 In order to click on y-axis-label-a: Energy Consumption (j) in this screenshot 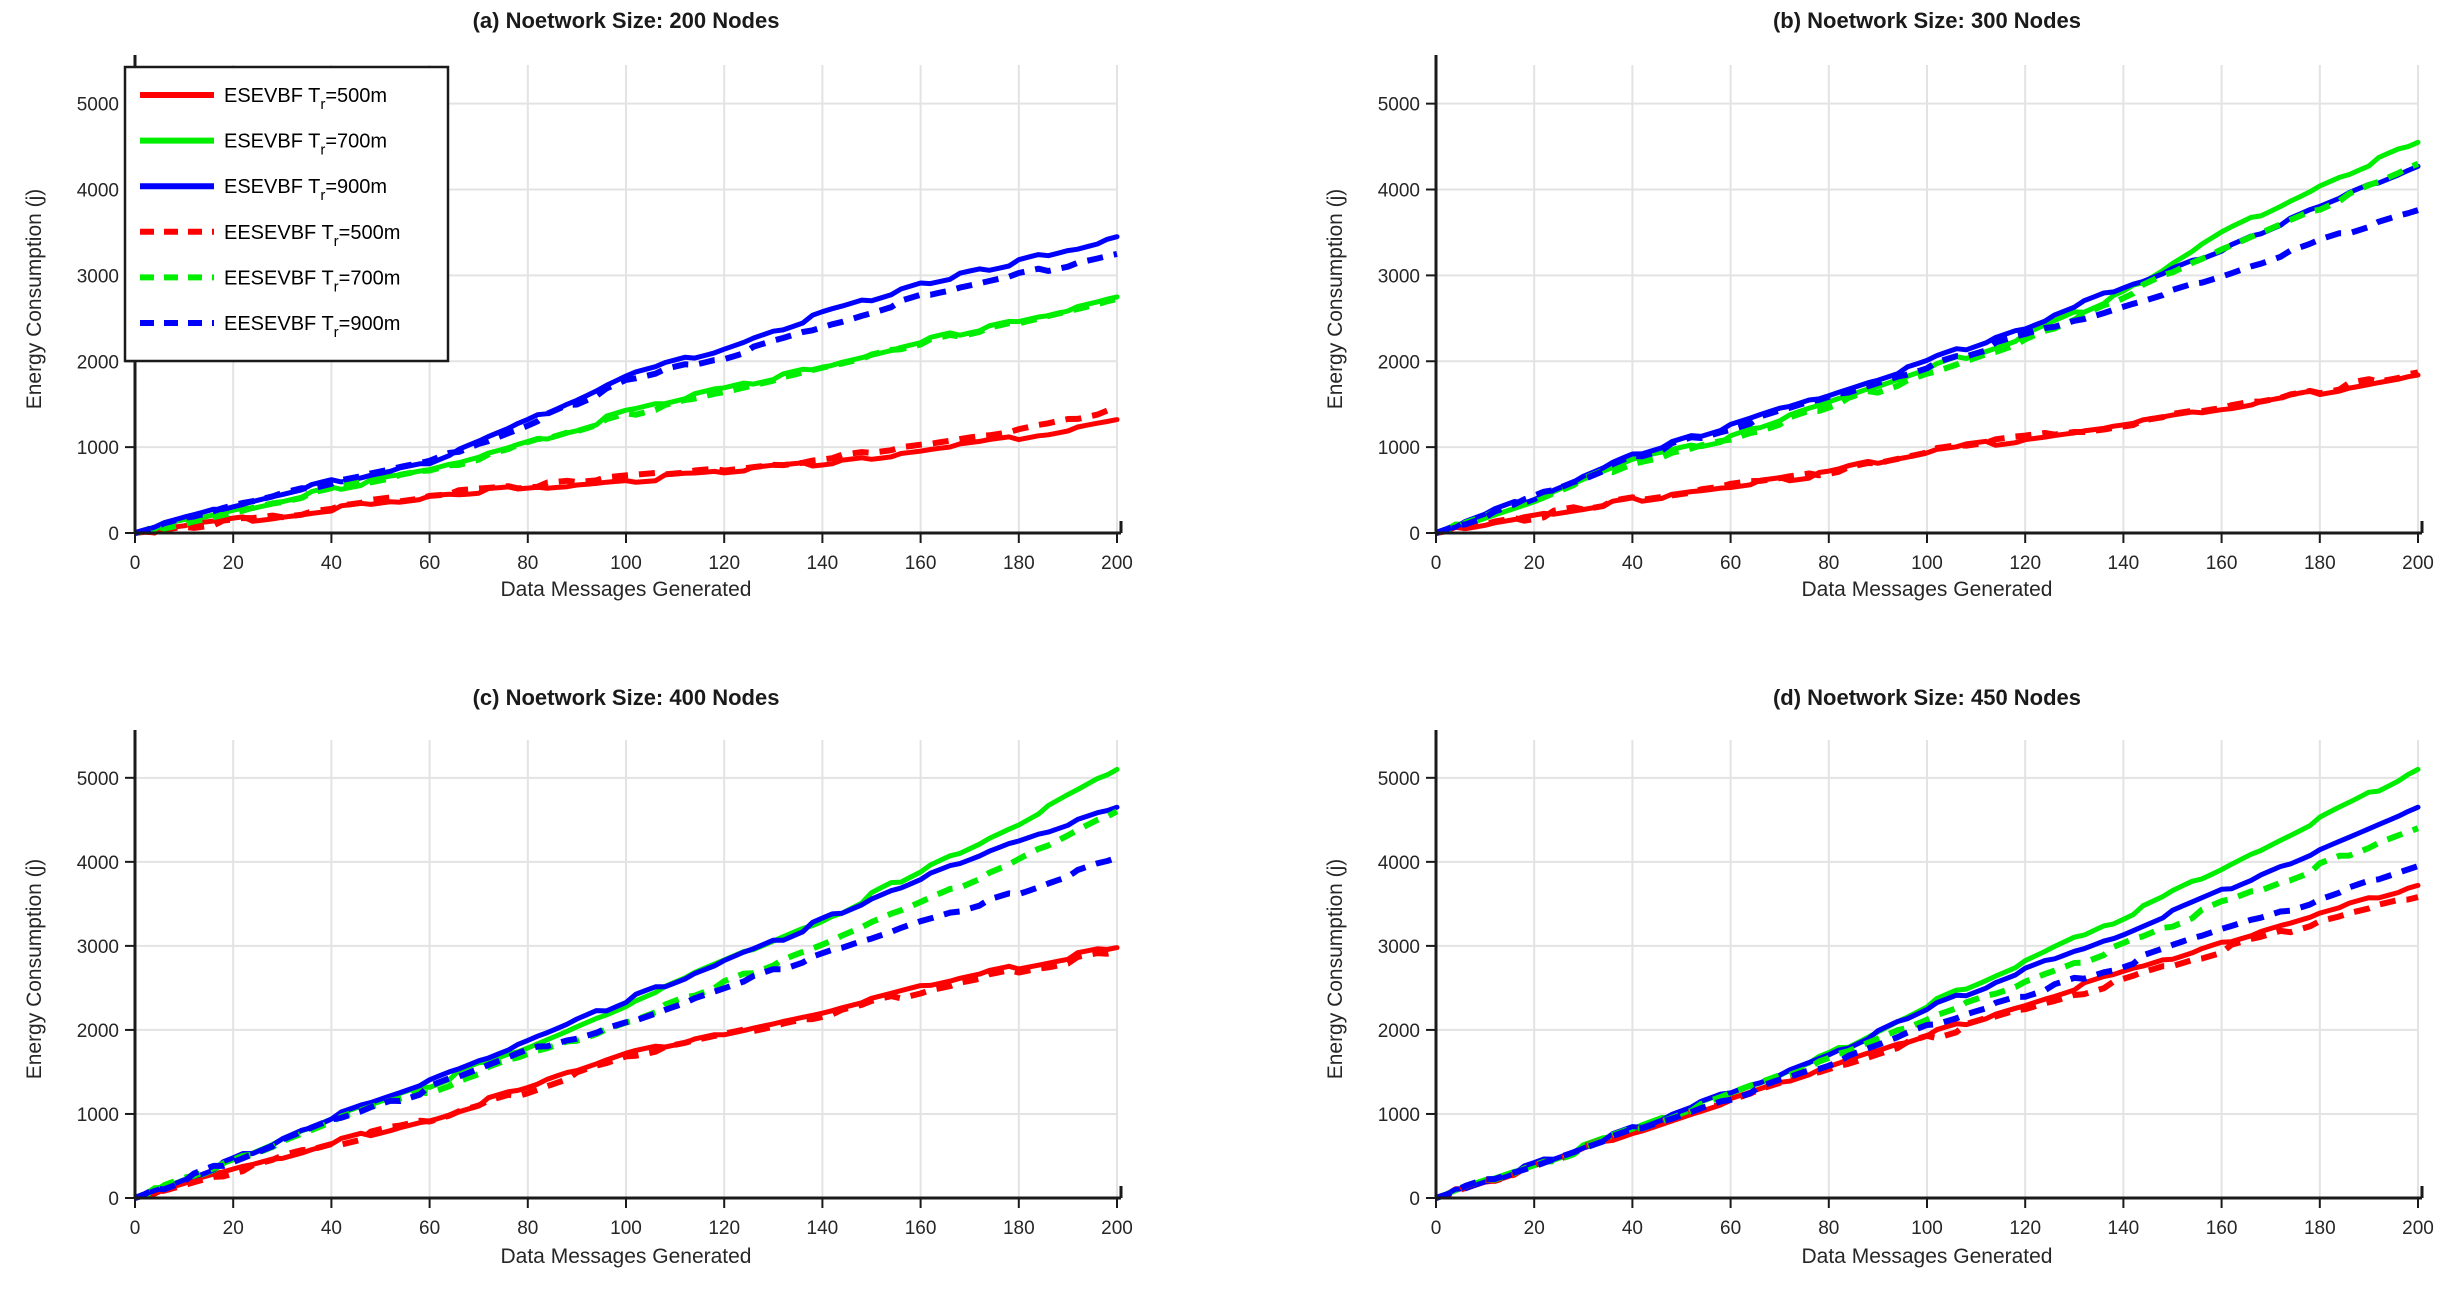, I will do `click(34, 299)`.